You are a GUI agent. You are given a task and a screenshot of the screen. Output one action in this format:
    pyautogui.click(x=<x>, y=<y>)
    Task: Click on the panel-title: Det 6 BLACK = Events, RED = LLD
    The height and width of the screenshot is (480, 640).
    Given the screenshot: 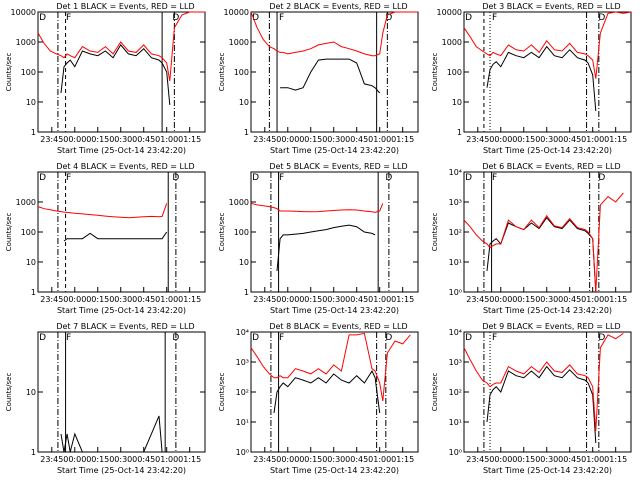 What is the action you would take?
    pyautogui.click(x=551, y=166)
    